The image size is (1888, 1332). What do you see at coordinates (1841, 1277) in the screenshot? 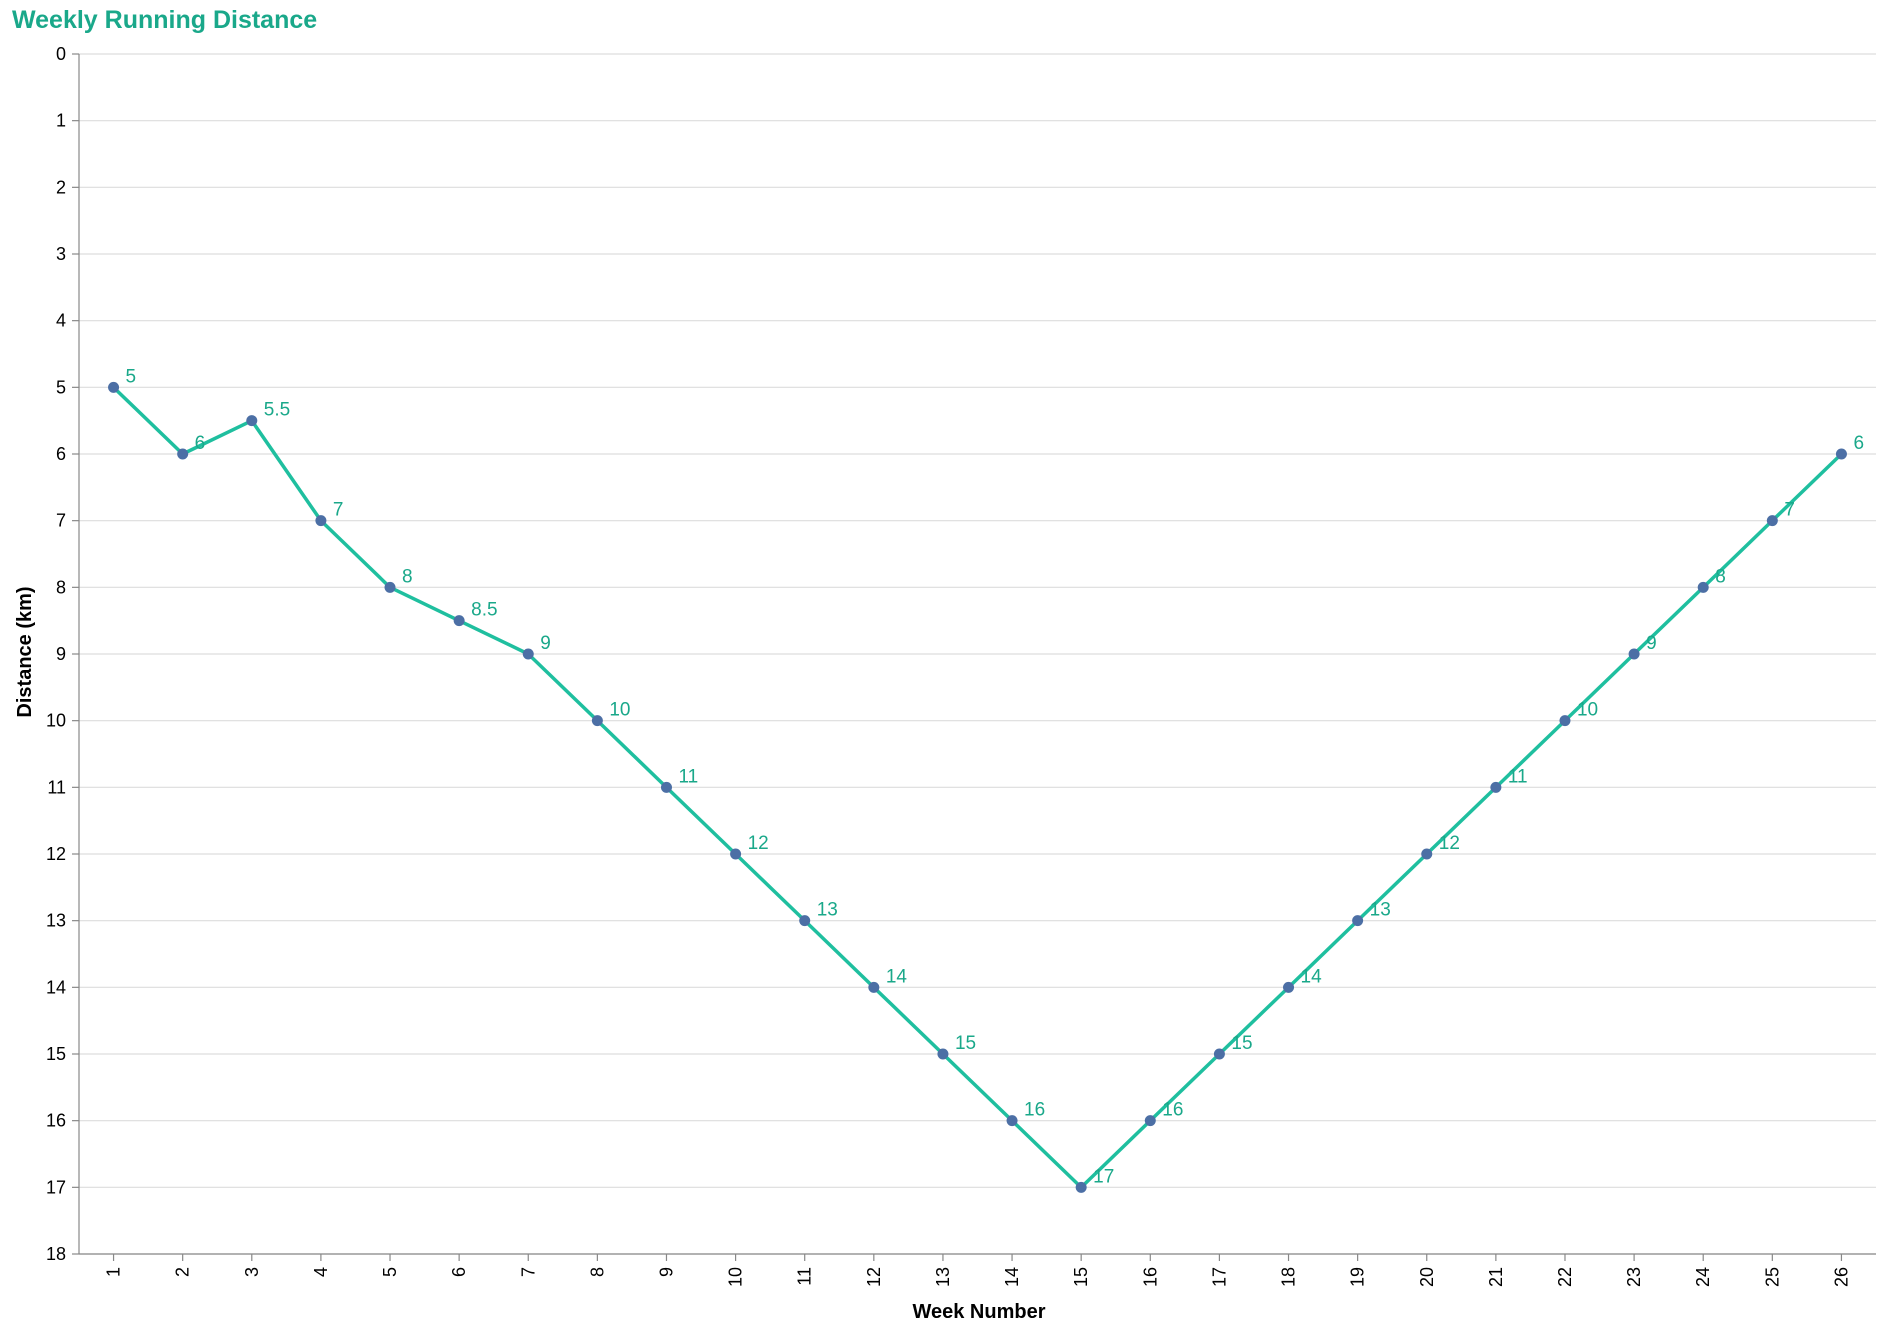
I see `x-tick-label: 26` at bounding box center [1841, 1277].